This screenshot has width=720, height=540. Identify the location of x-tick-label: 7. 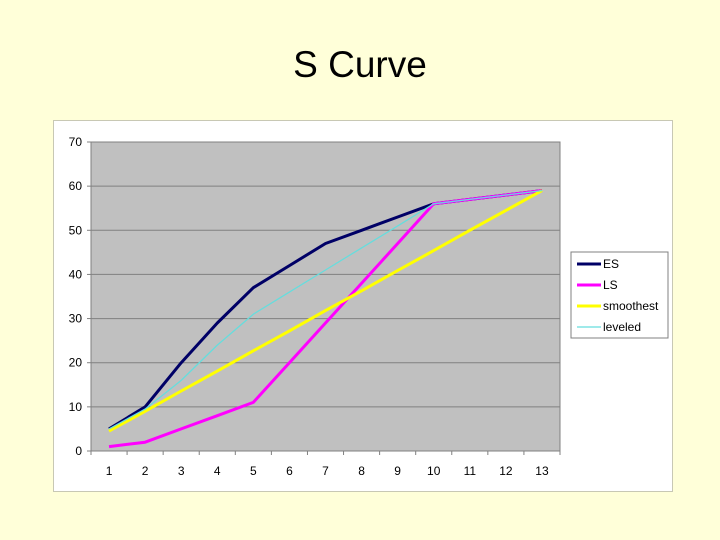
(325, 471).